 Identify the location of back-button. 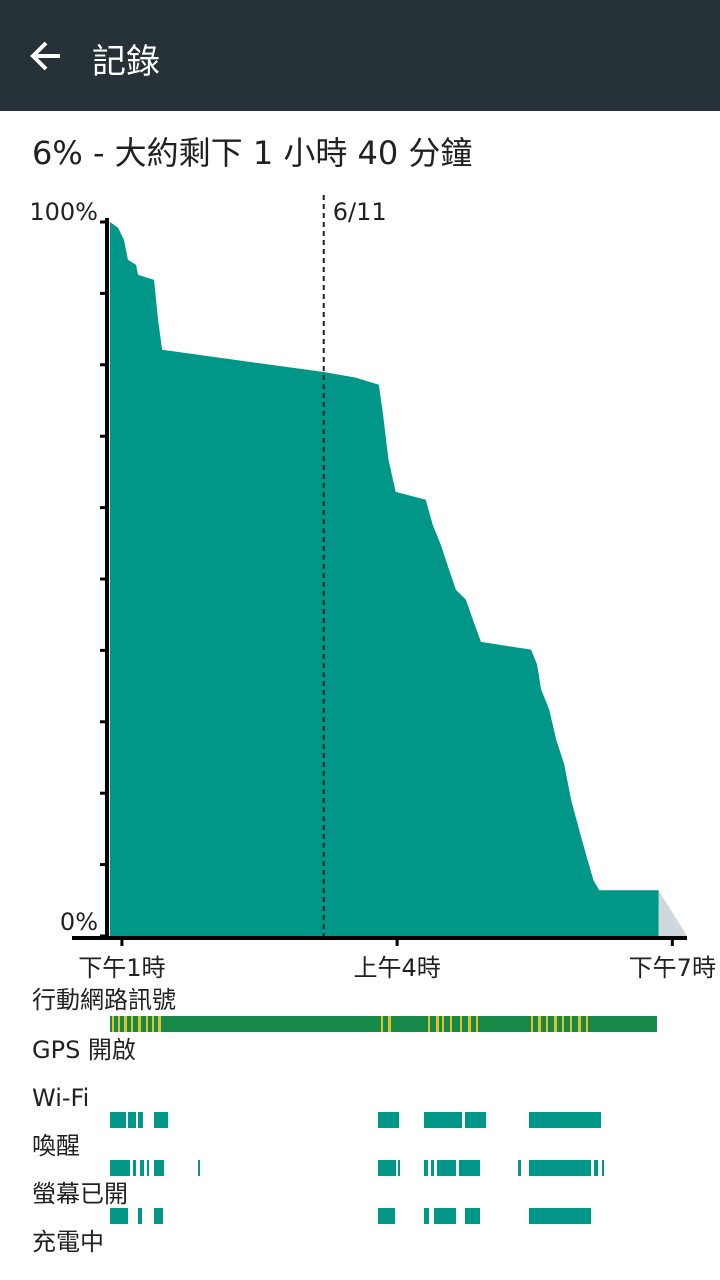
(44, 55).